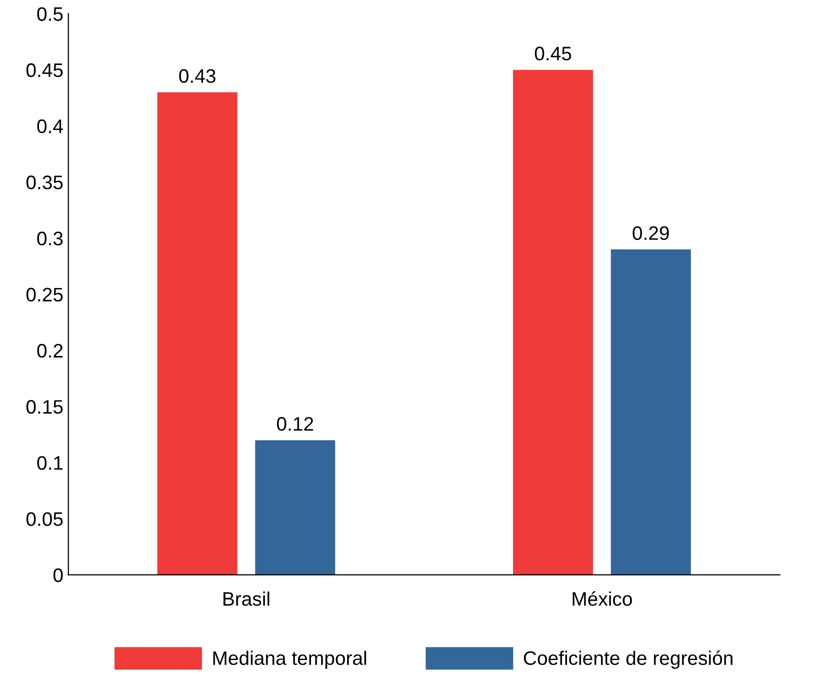 This screenshot has width=814, height=686. What do you see at coordinates (44, 407) in the screenshot?
I see `y-tick-label: 0.15` at bounding box center [44, 407].